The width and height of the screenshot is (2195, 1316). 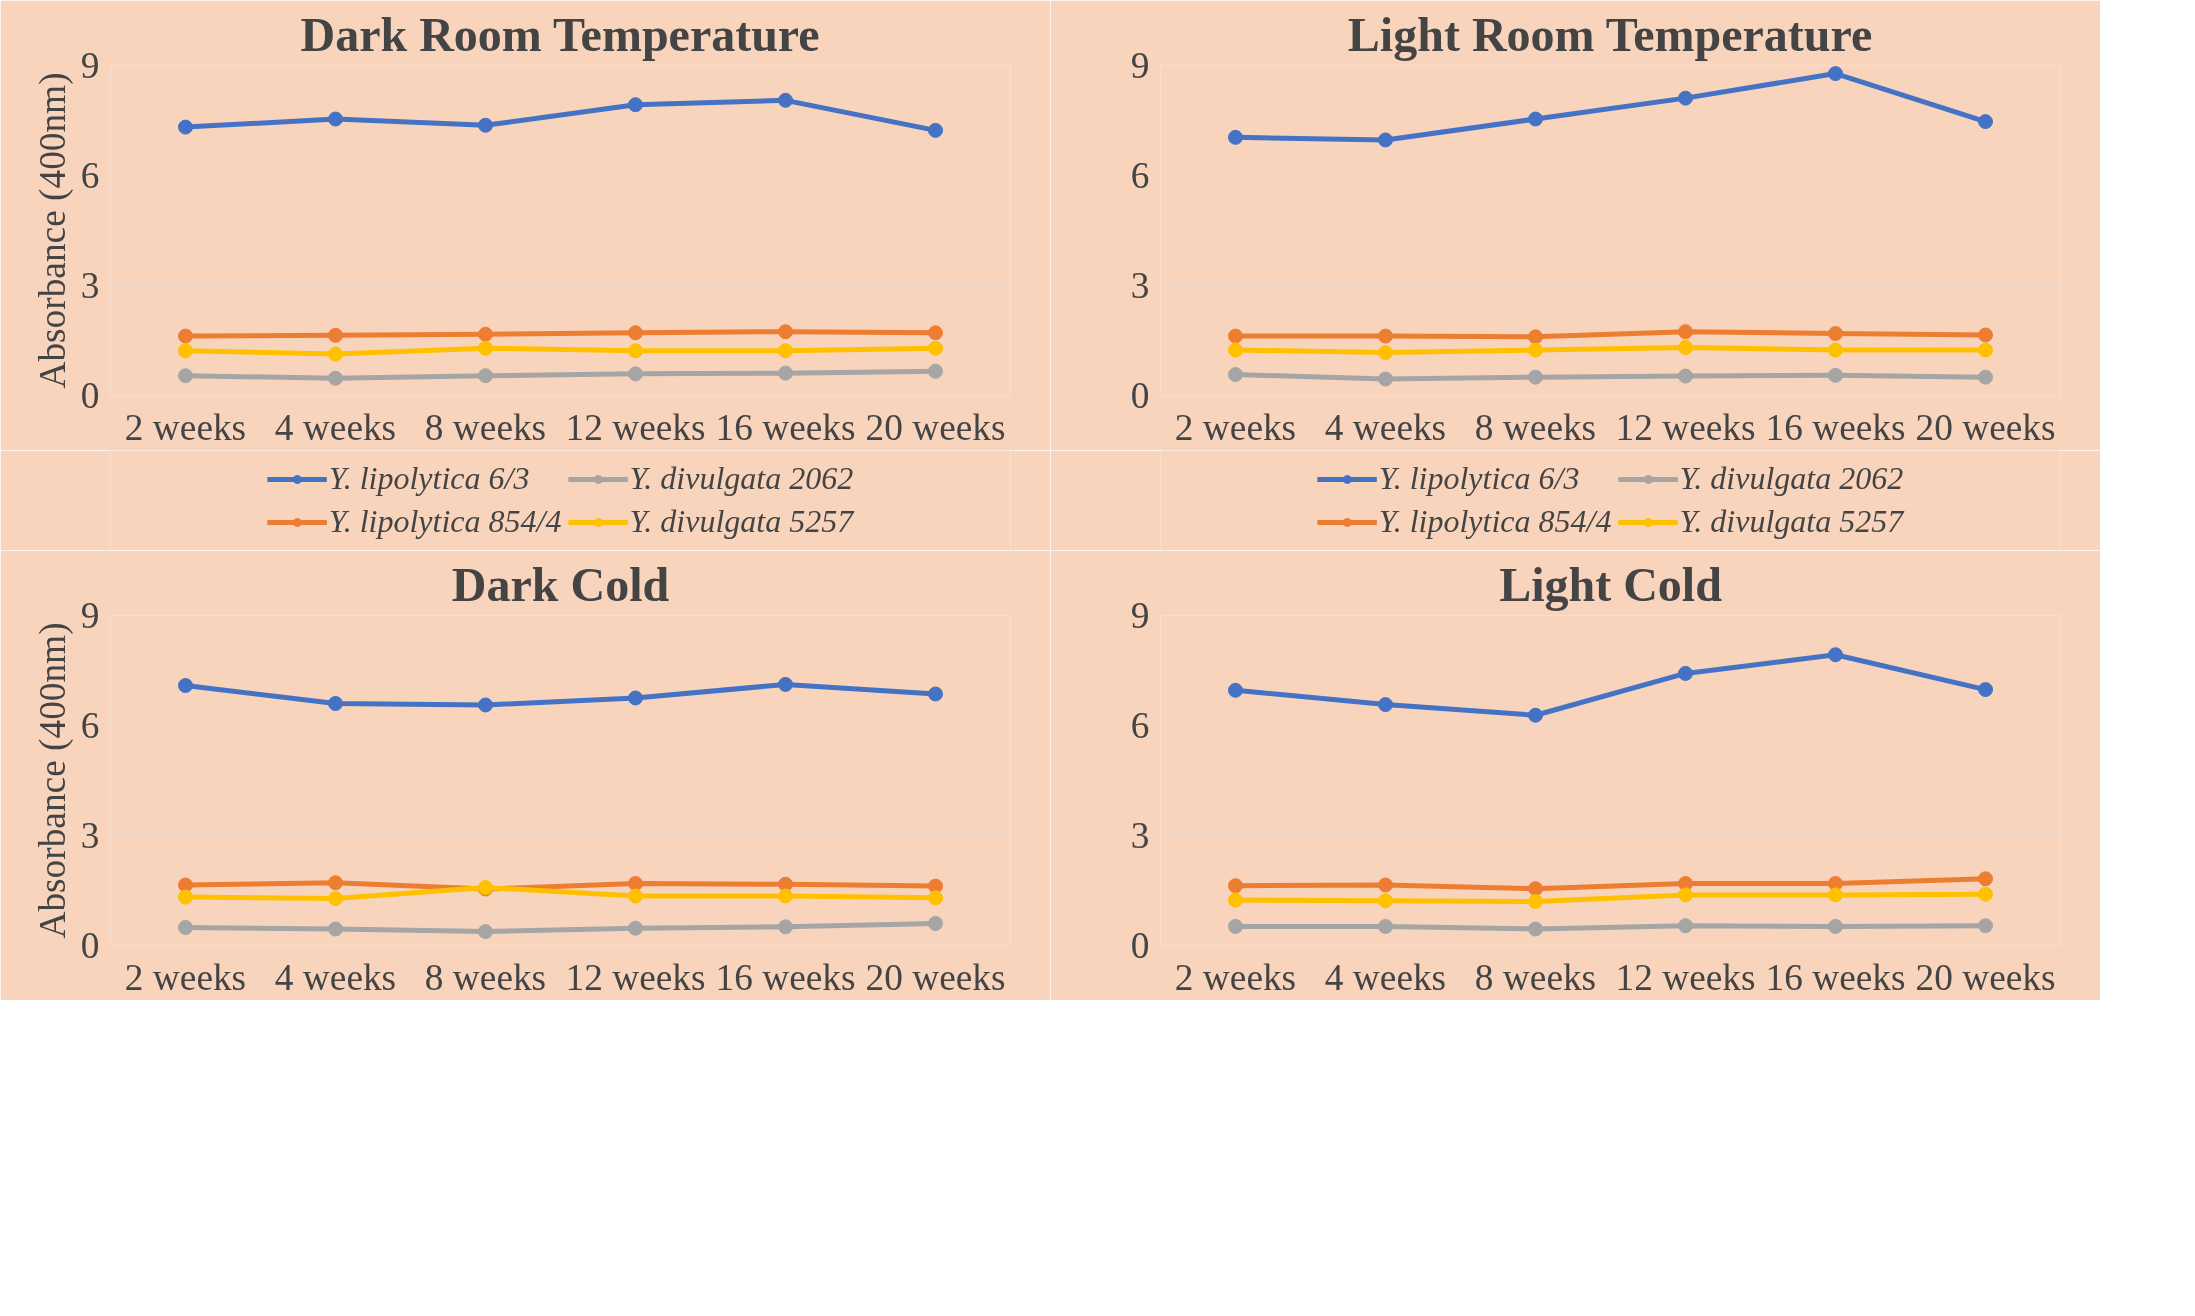 I want to click on y-axis-title: Absorbance (400nm), so click(x=52, y=780).